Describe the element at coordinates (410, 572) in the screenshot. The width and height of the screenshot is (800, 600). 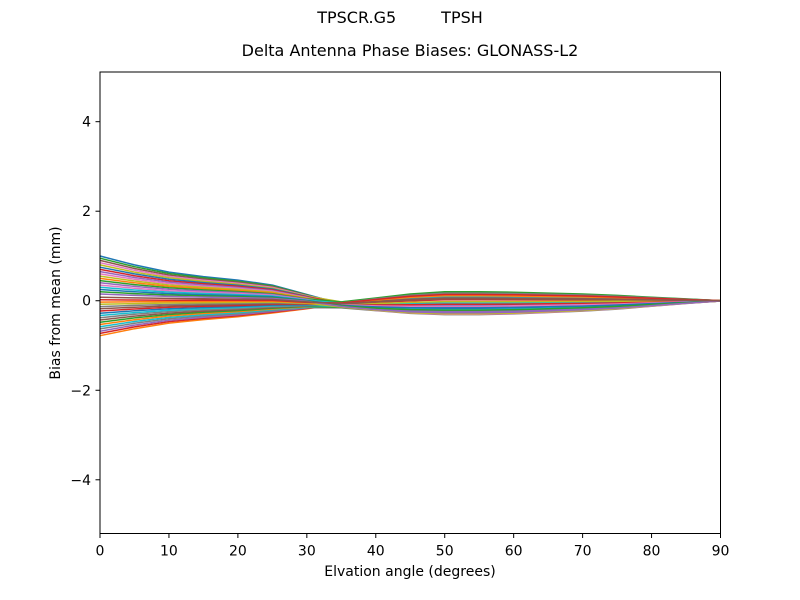
I see `x-axis-label: Elvation angle (degrees)` at that location.